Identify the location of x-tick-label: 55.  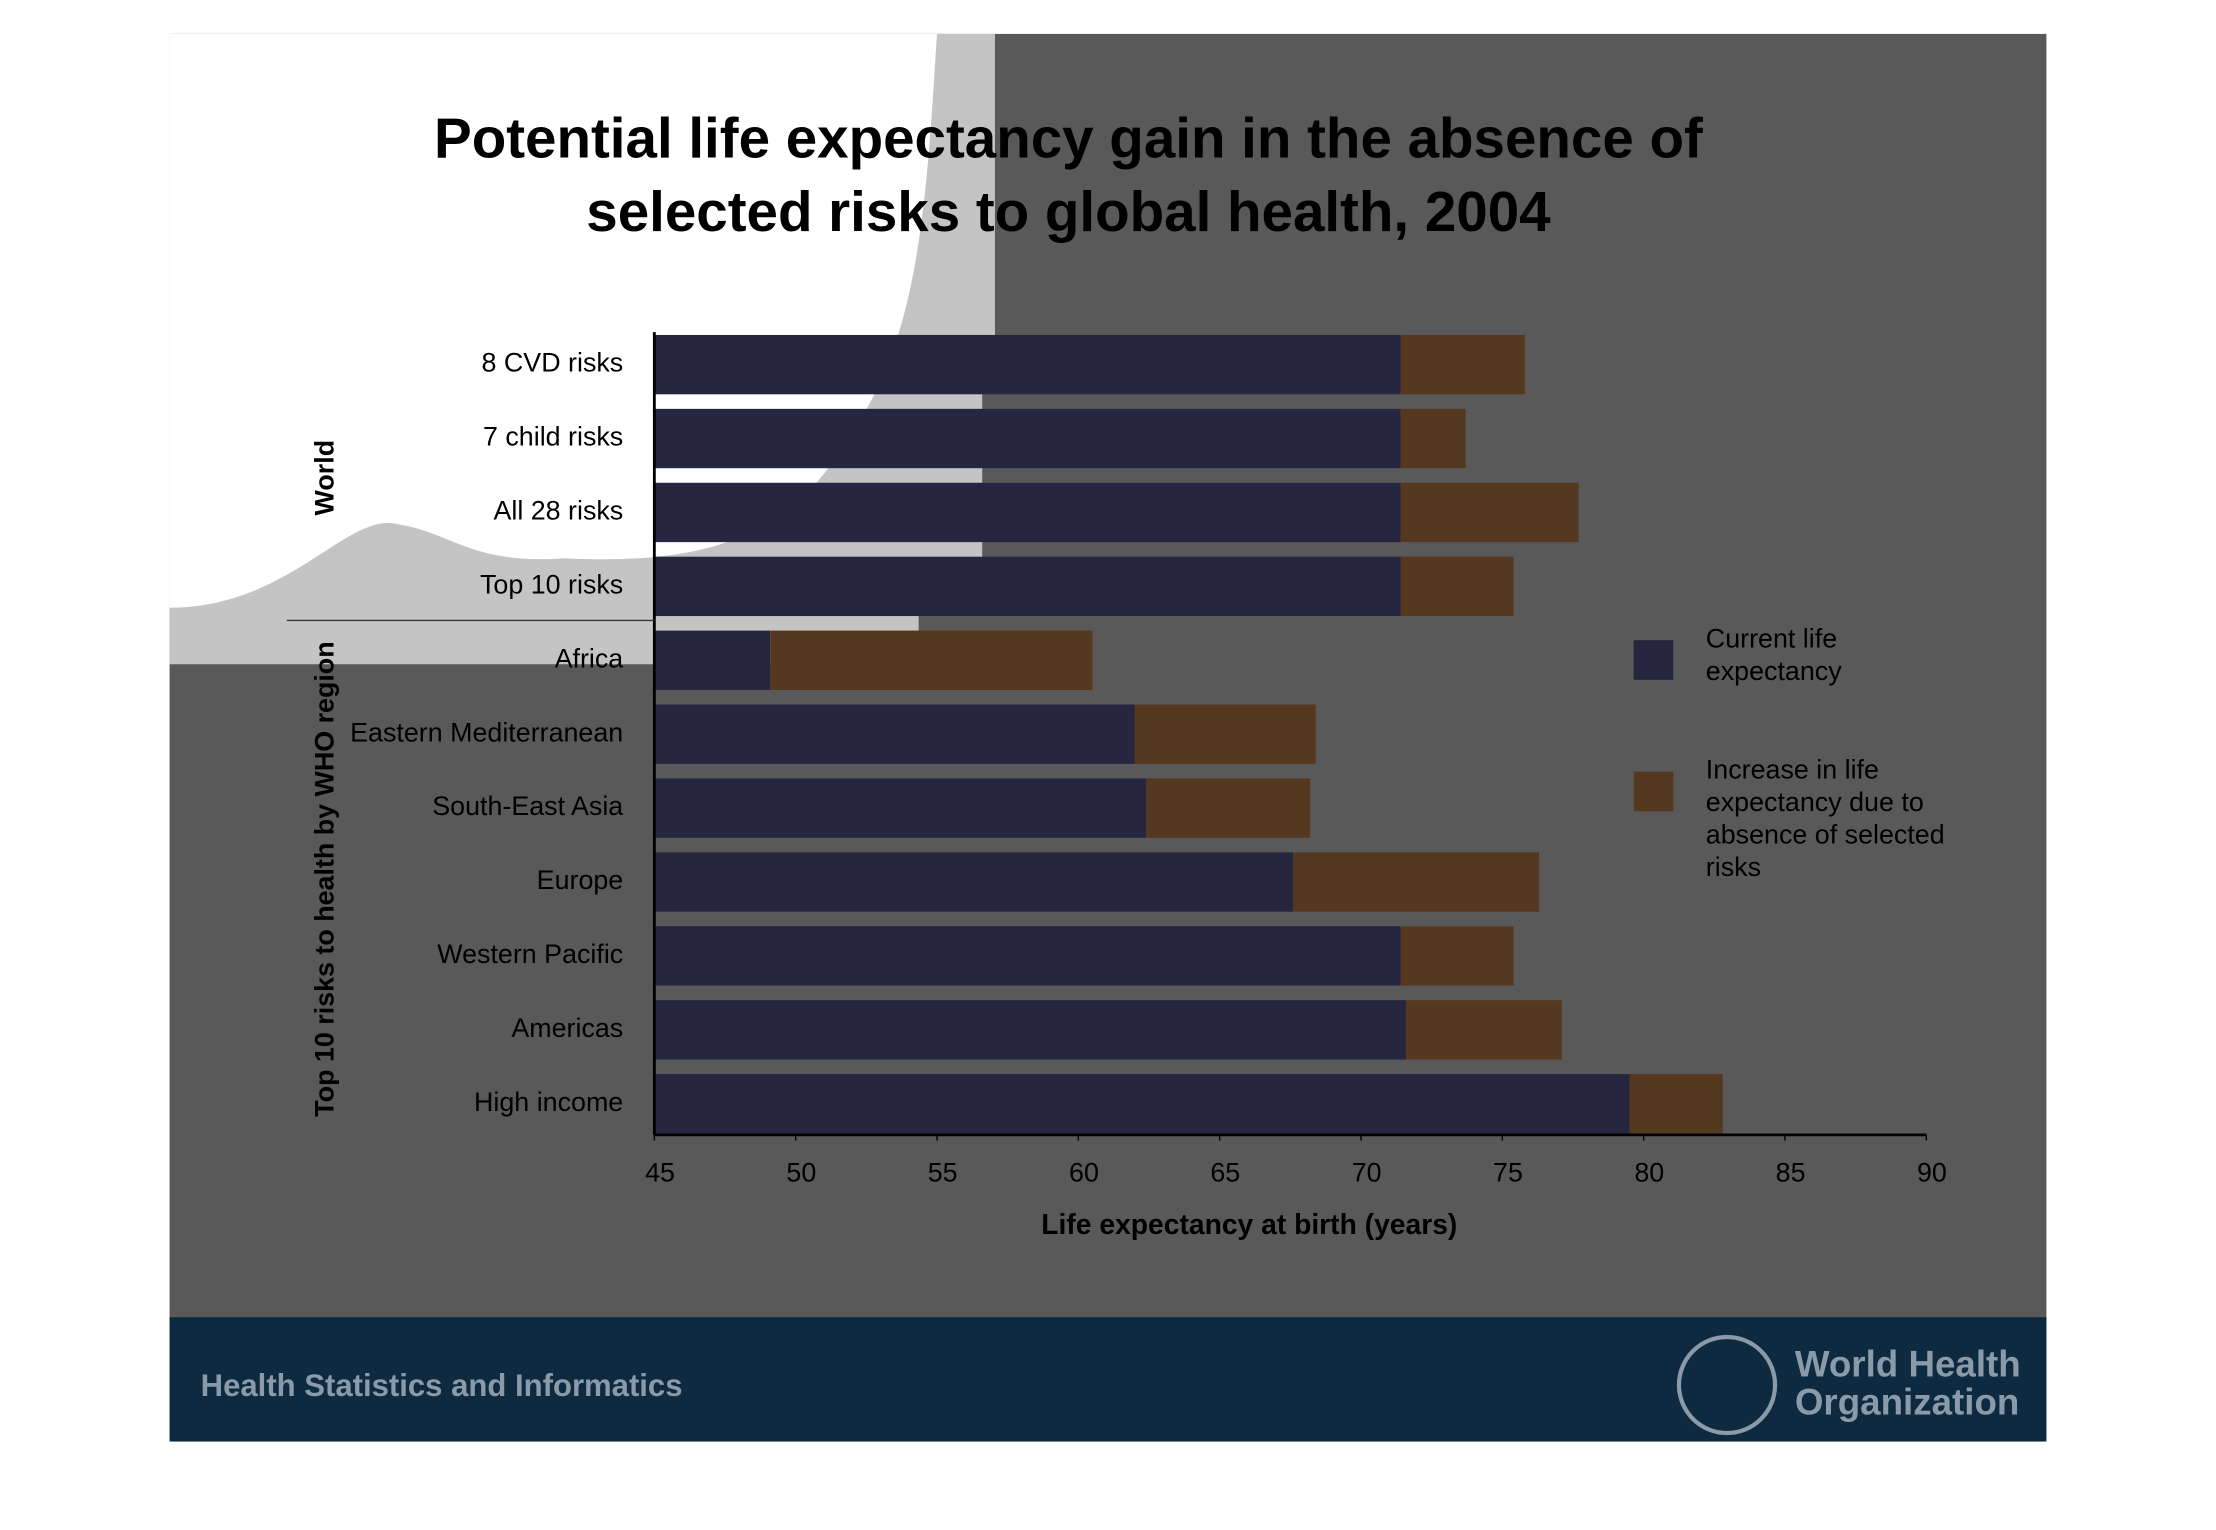
(943, 1173).